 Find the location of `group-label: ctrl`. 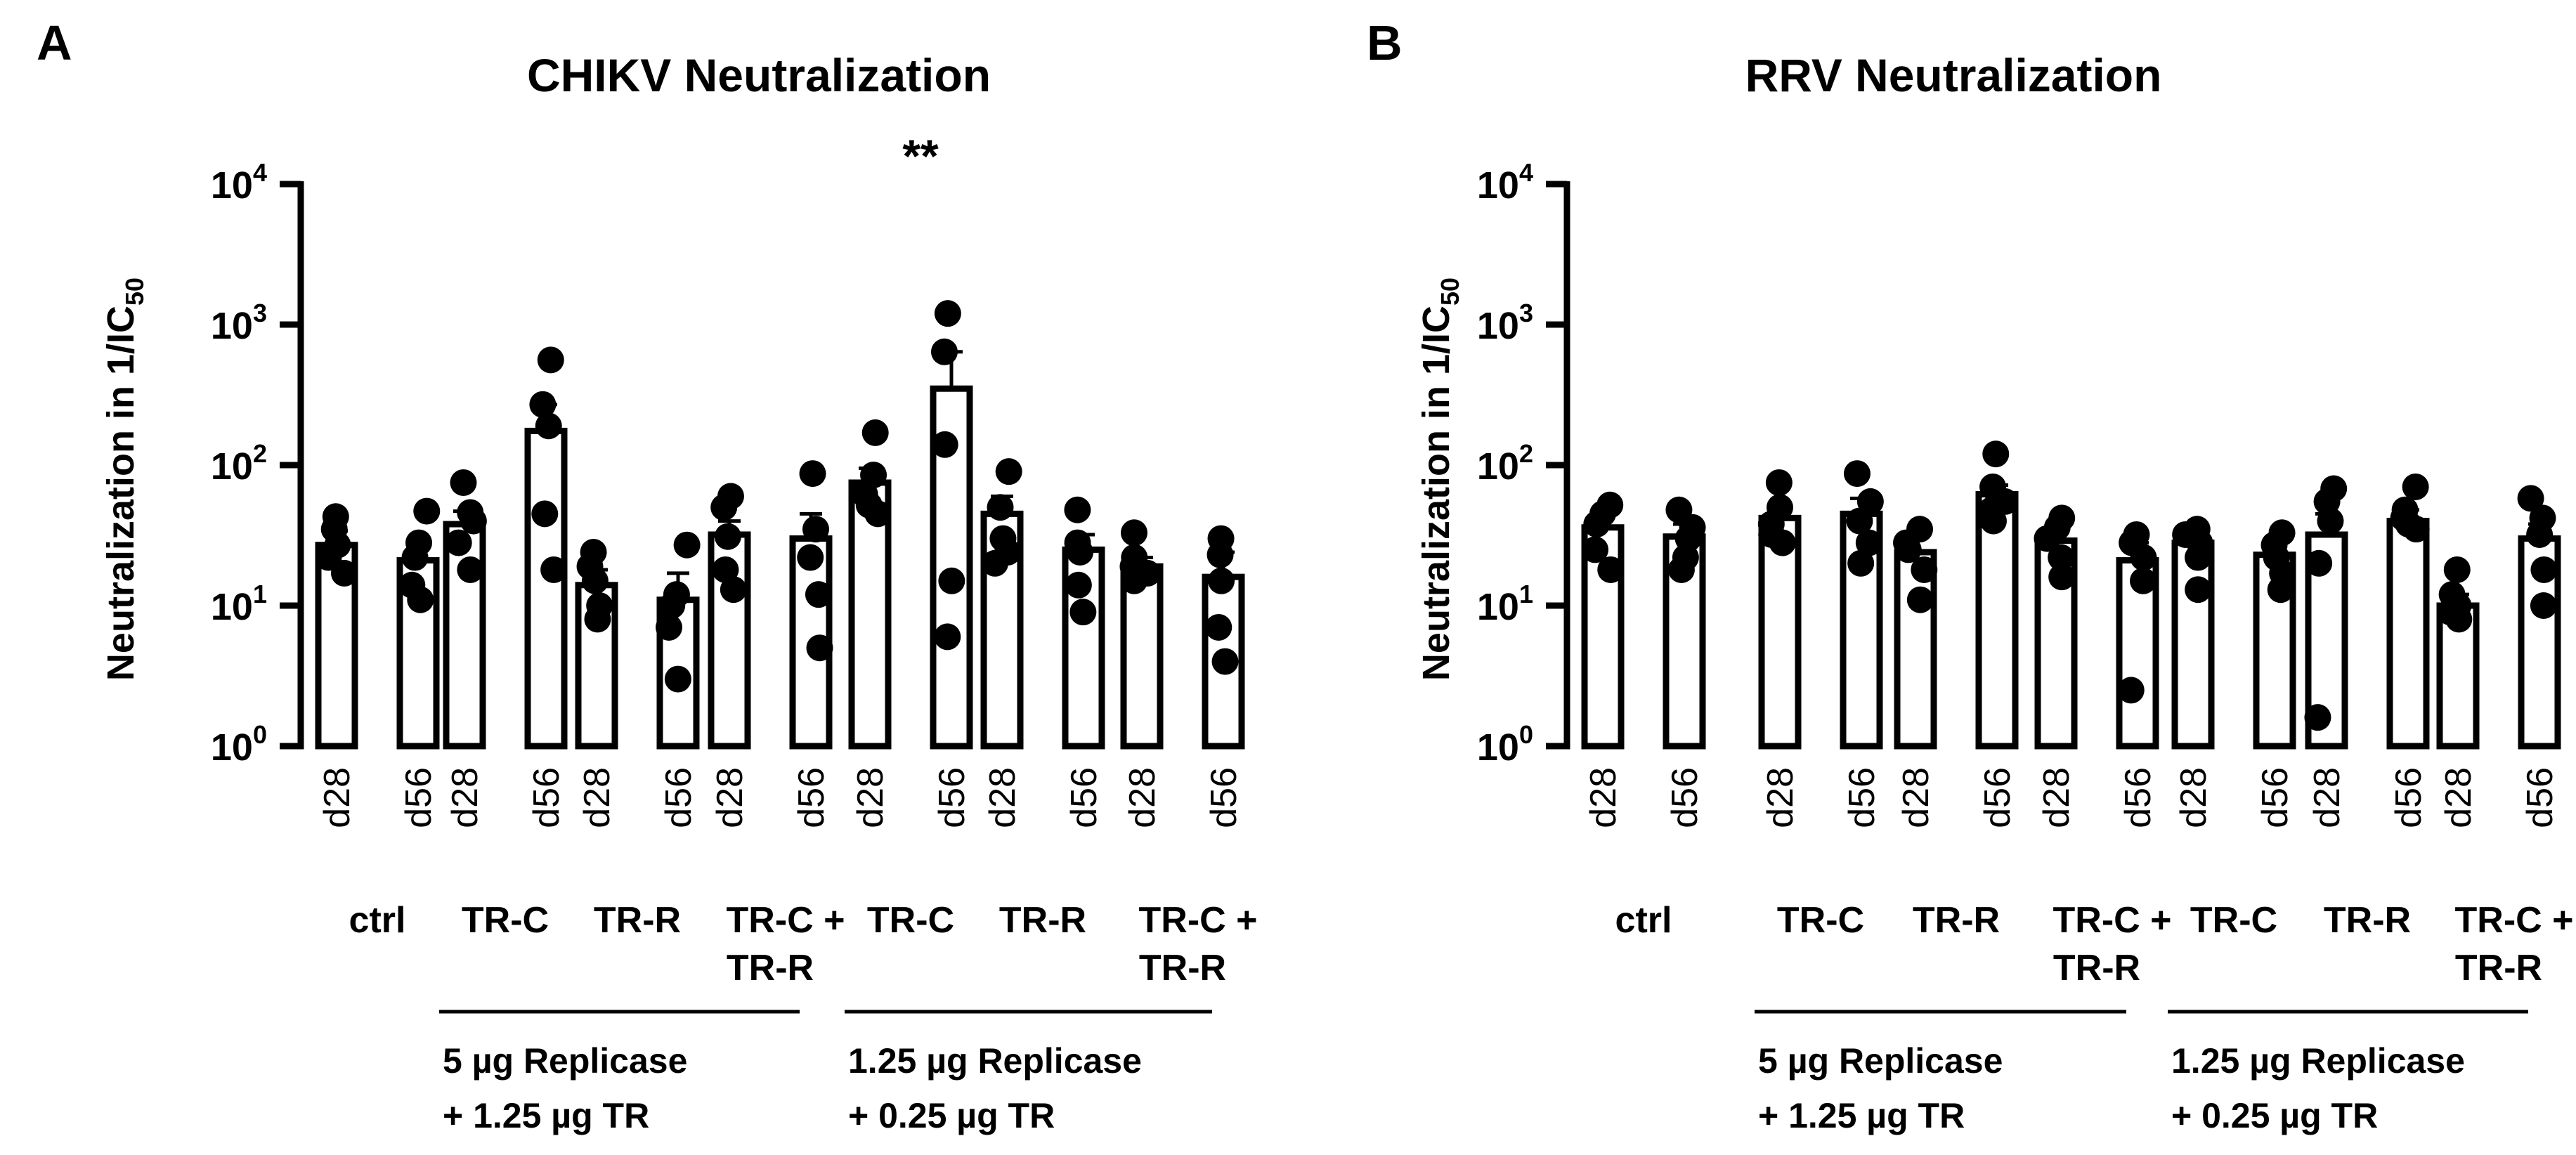

group-label: ctrl is located at coordinates (1643, 920).